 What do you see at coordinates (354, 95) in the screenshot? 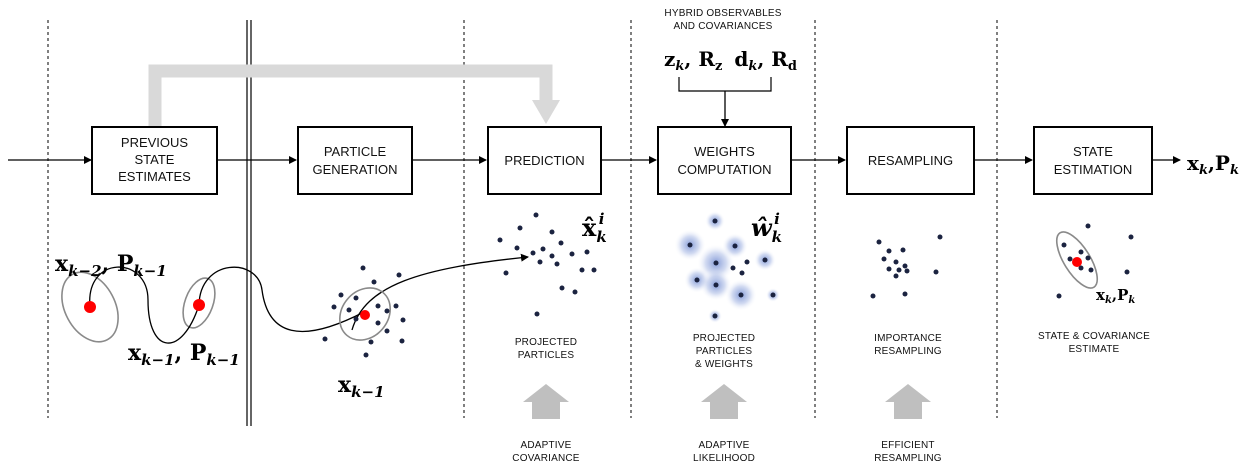
I see `feedback-arrow` at bounding box center [354, 95].